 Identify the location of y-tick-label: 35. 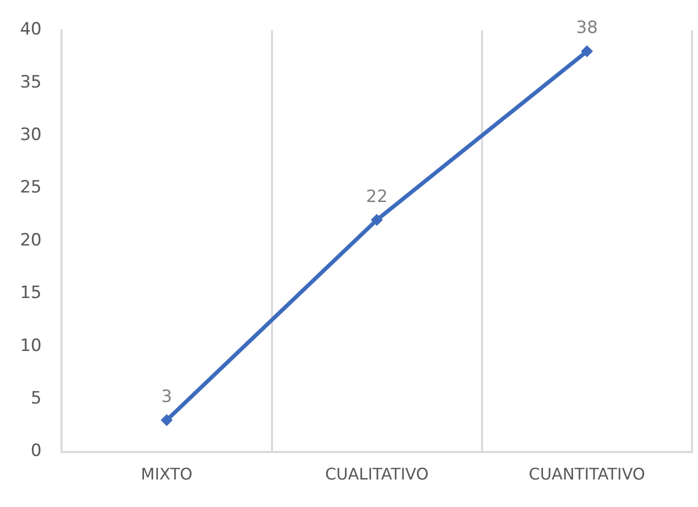
(31, 82).